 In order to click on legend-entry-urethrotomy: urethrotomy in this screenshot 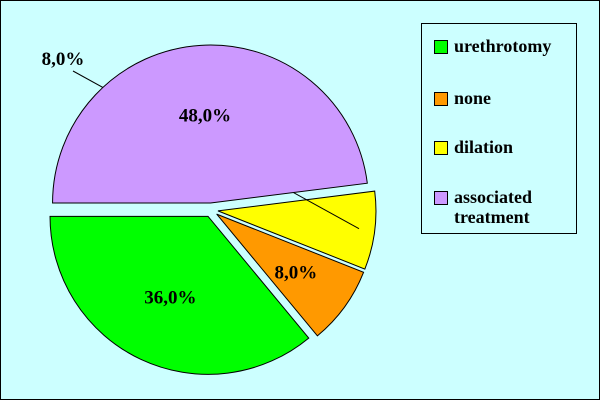, I will do `click(492, 46)`.